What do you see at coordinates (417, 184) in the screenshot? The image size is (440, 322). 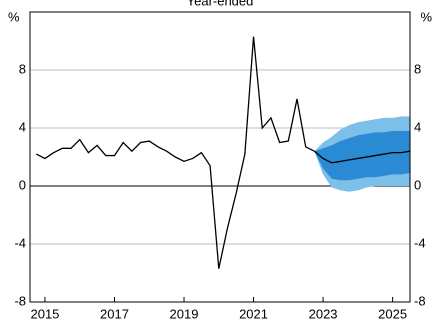 I see `y-tick-label-right: 0` at bounding box center [417, 184].